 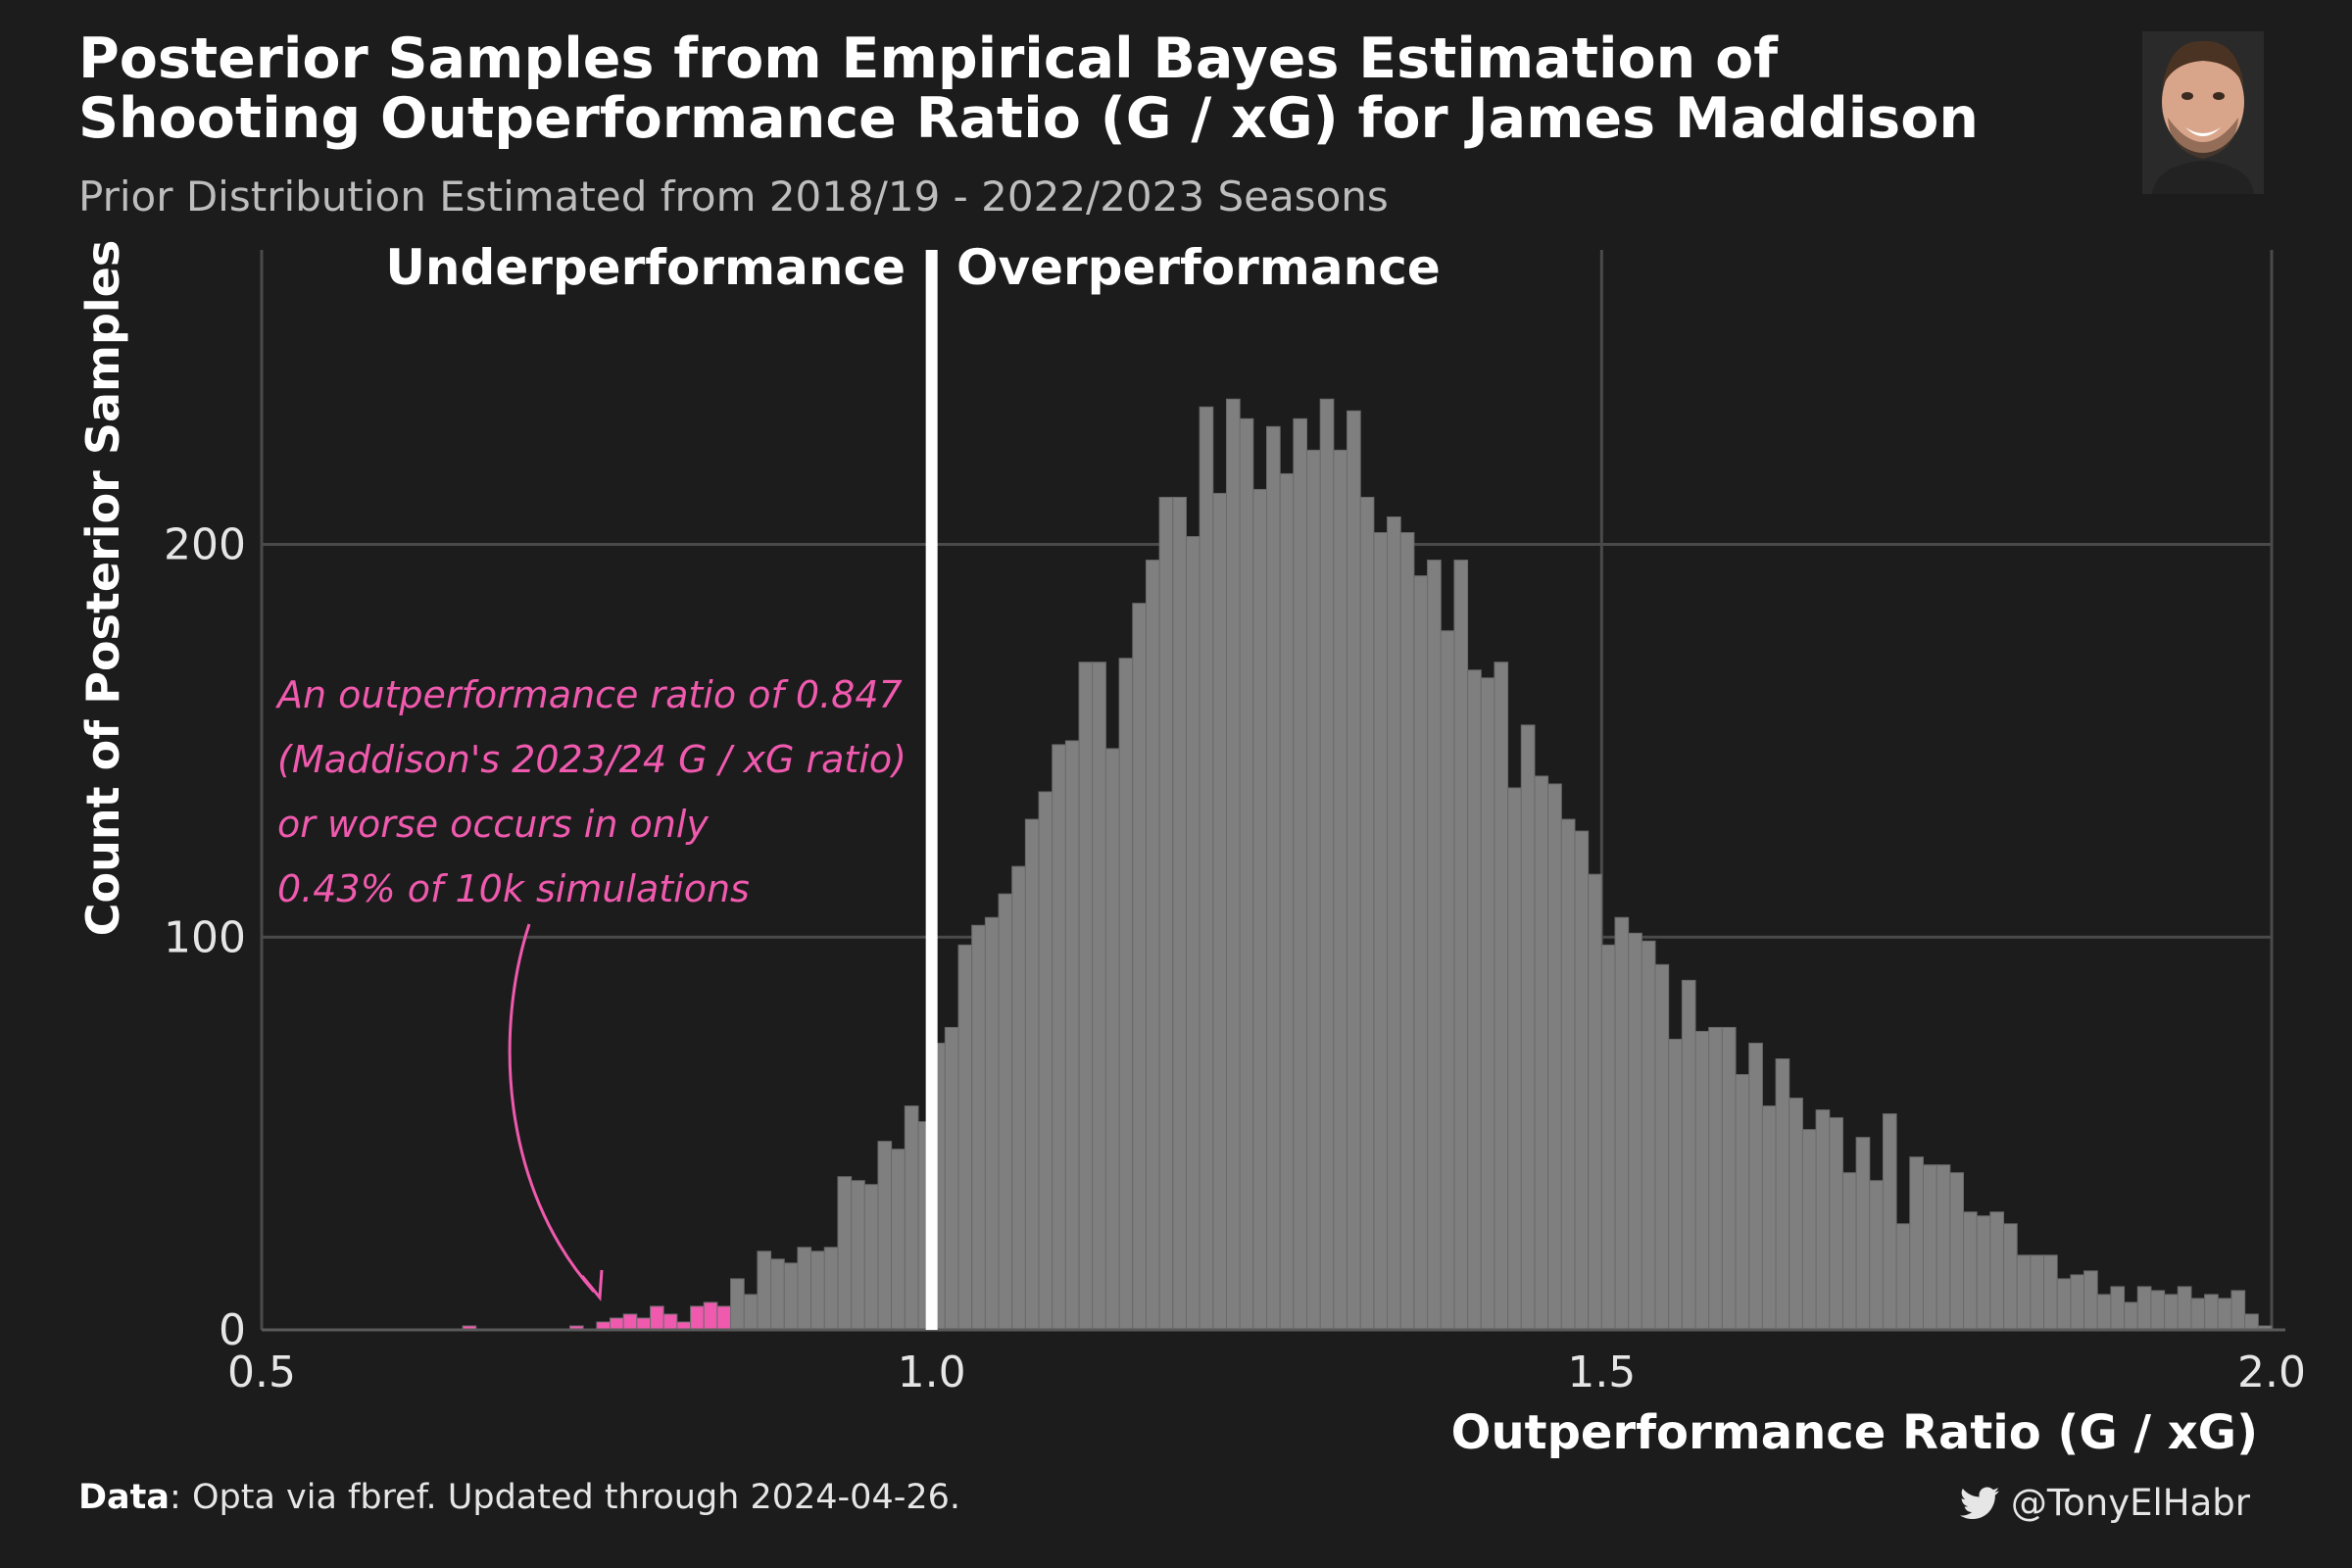 I want to click on underperformance-label: Underperformance, so click(x=645, y=267).